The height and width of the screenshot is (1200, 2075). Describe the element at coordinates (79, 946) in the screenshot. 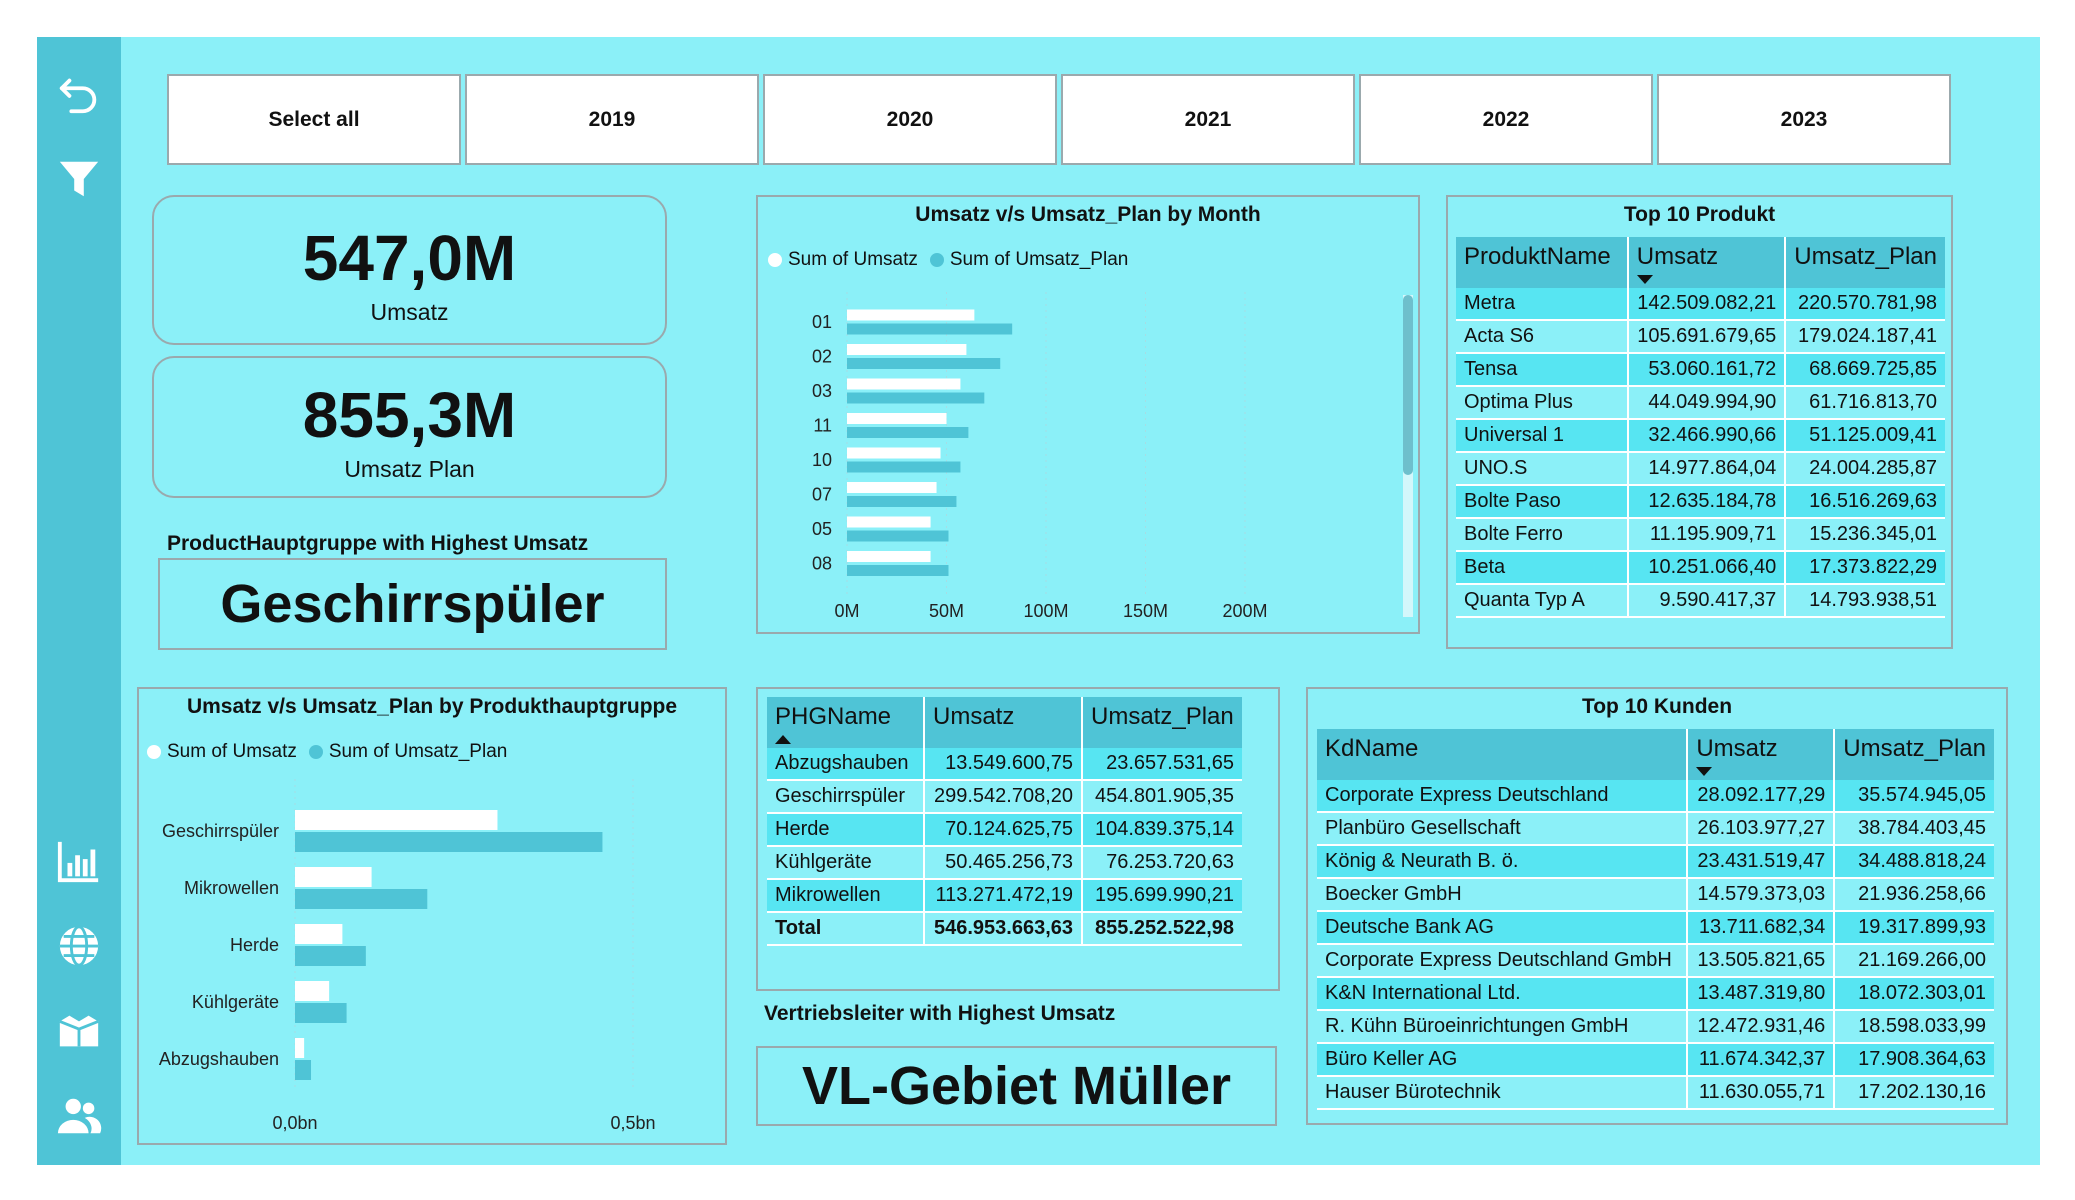

I see `globe-icon` at that location.